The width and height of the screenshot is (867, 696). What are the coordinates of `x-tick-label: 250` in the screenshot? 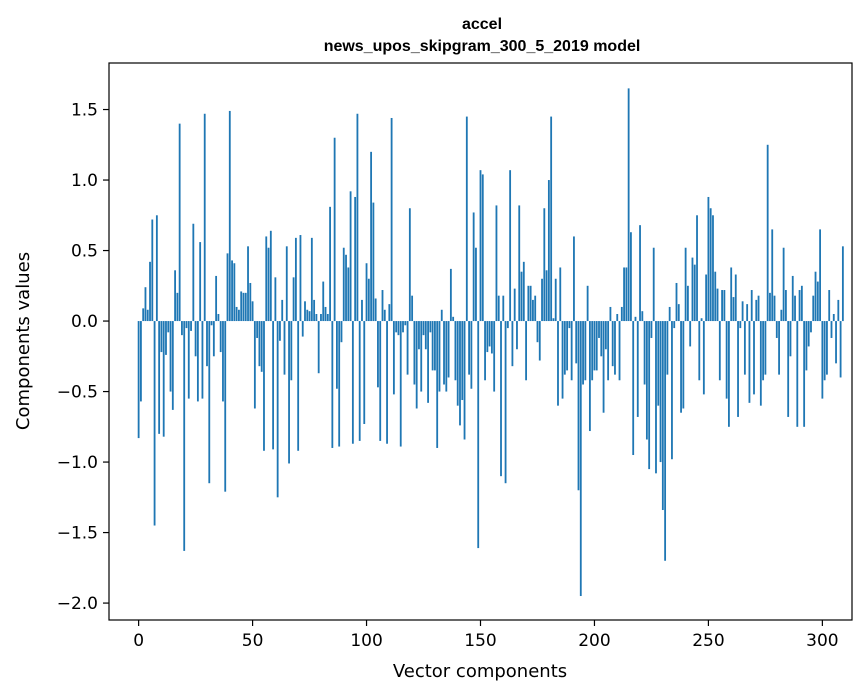 It's located at (708, 641).